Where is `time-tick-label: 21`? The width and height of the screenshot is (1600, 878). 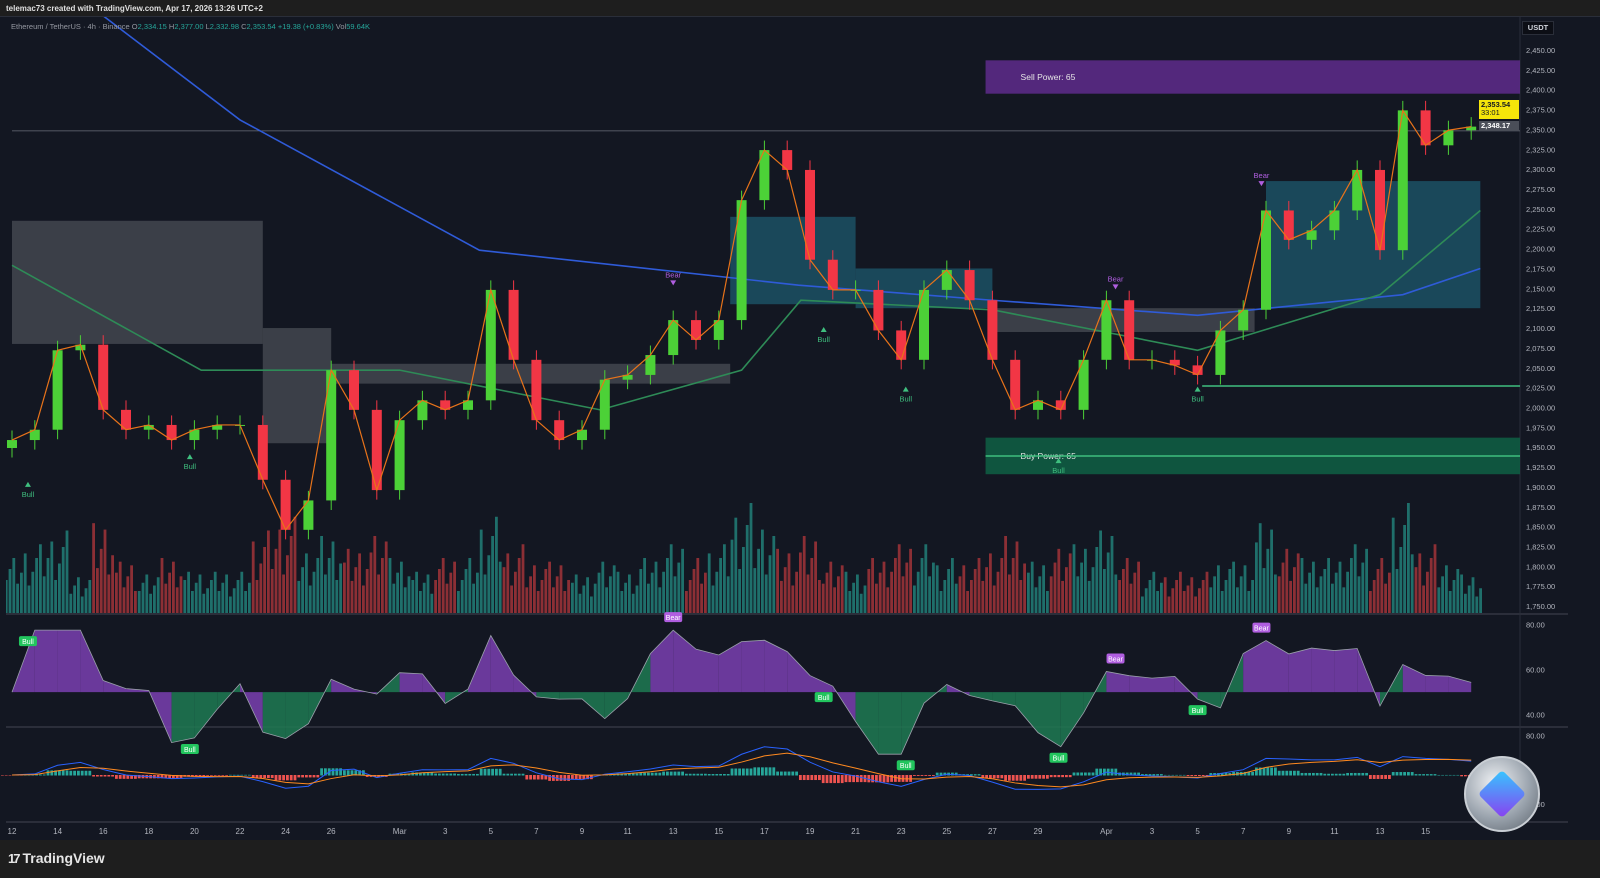
time-tick-label: 21 is located at coordinates (855, 831).